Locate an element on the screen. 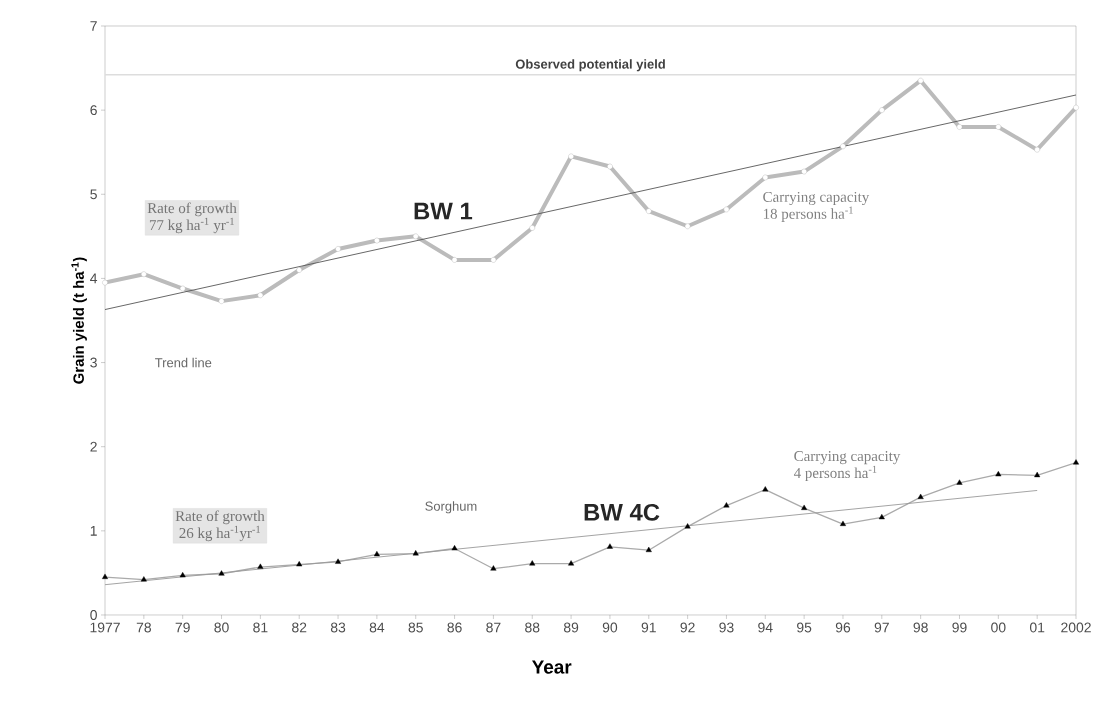 The image size is (1106, 702). annotation: 26 kg ha$^{-1}$yr$^{-1}$ is located at coordinates (220, 533).